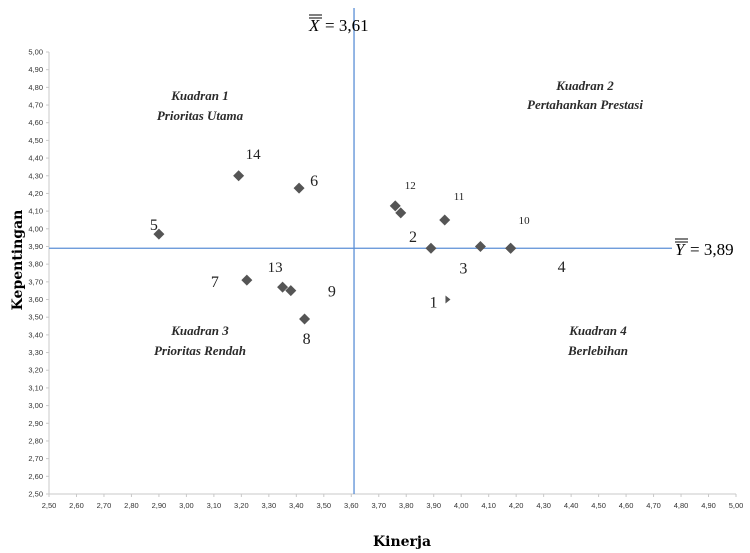 Image resolution: width=750 pixels, height=553 pixels. I want to click on y-tick-label: 4,20, so click(35, 193).